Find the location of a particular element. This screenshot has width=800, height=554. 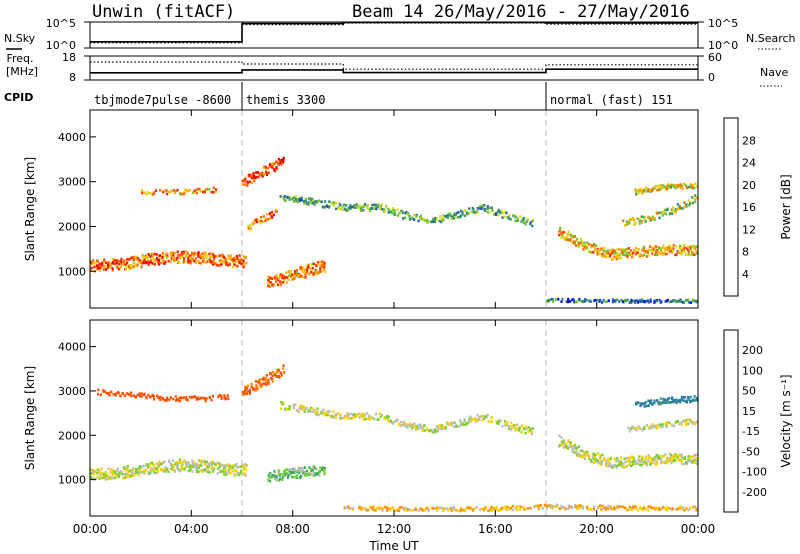

left-tick-label: 8 is located at coordinates (72, 77).